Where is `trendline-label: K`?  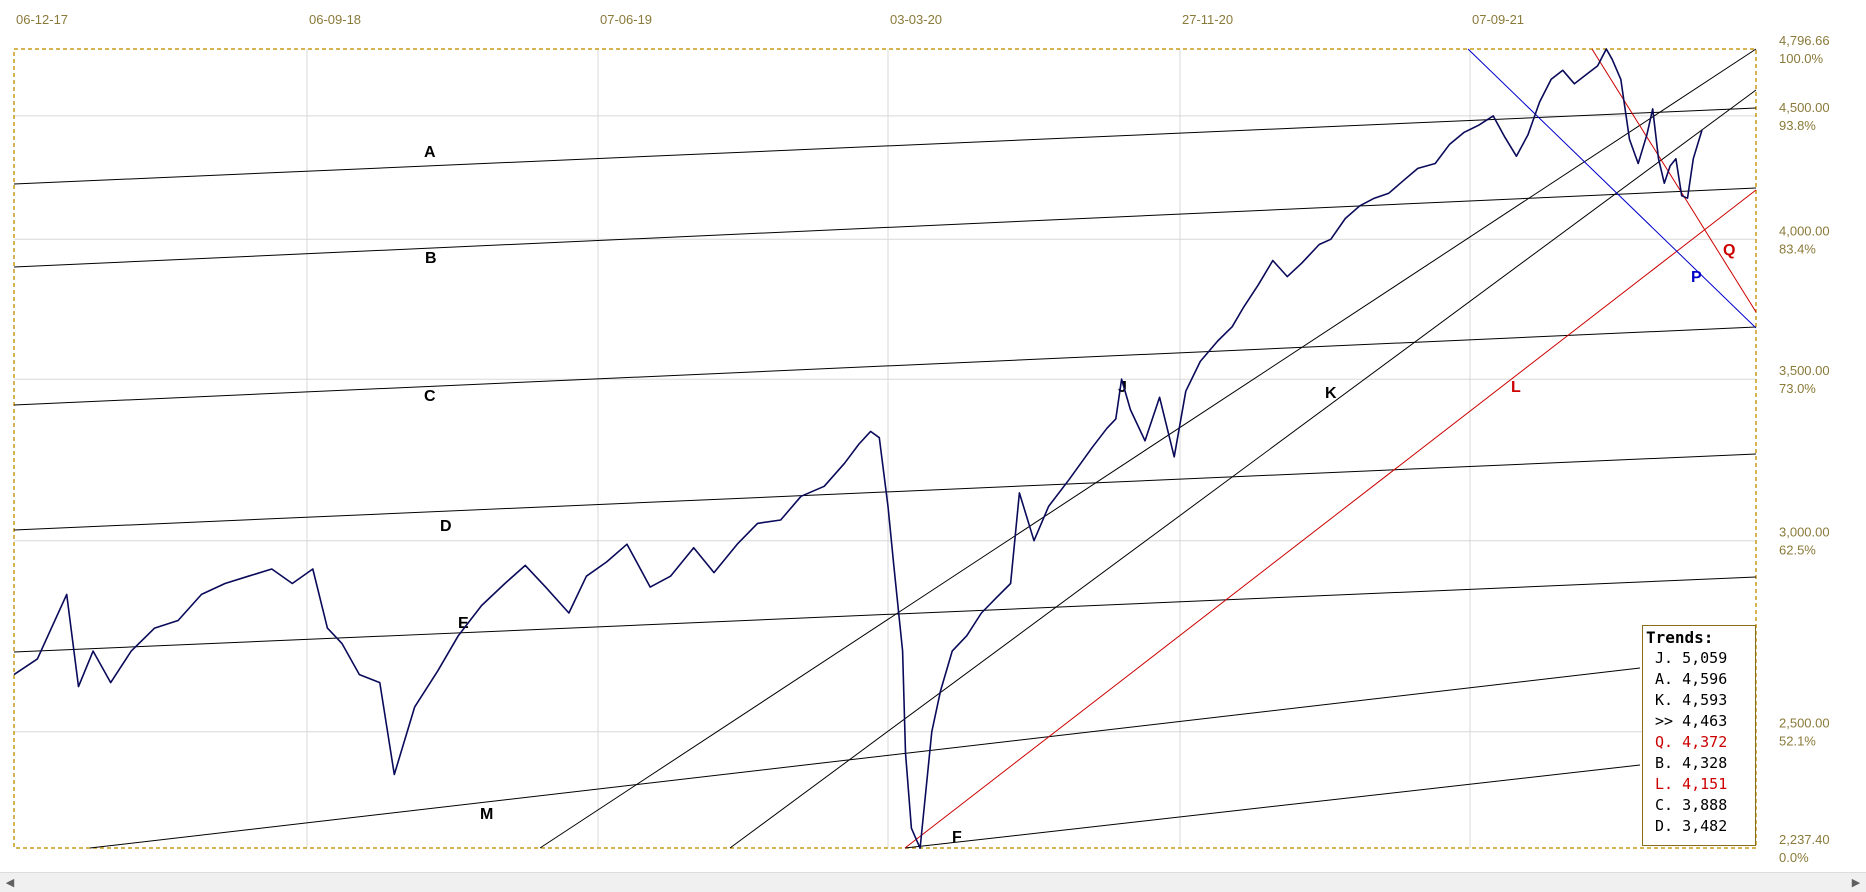
trendline-label: K is located at coordinates (1331, 393).